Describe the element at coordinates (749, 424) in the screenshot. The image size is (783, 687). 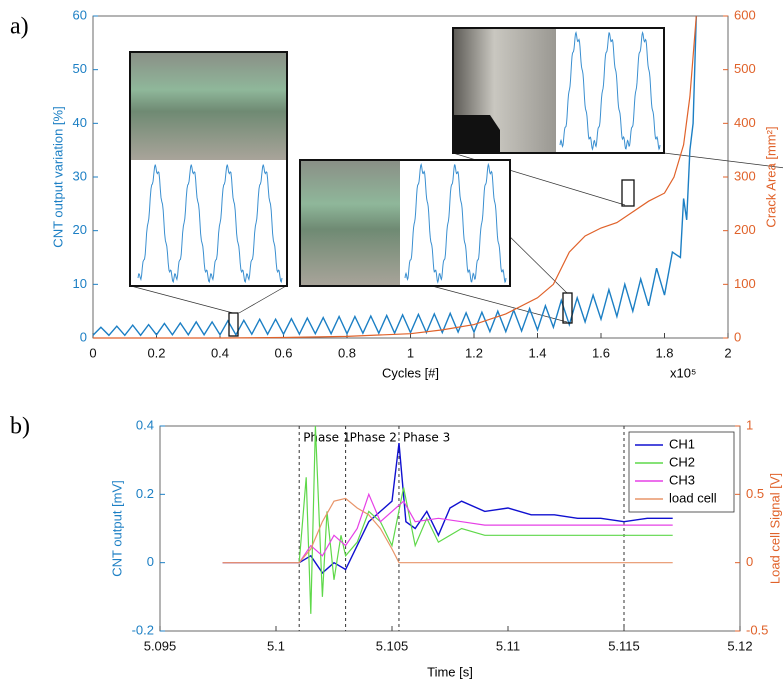
I see `y2-tick-label: 1` at that location.